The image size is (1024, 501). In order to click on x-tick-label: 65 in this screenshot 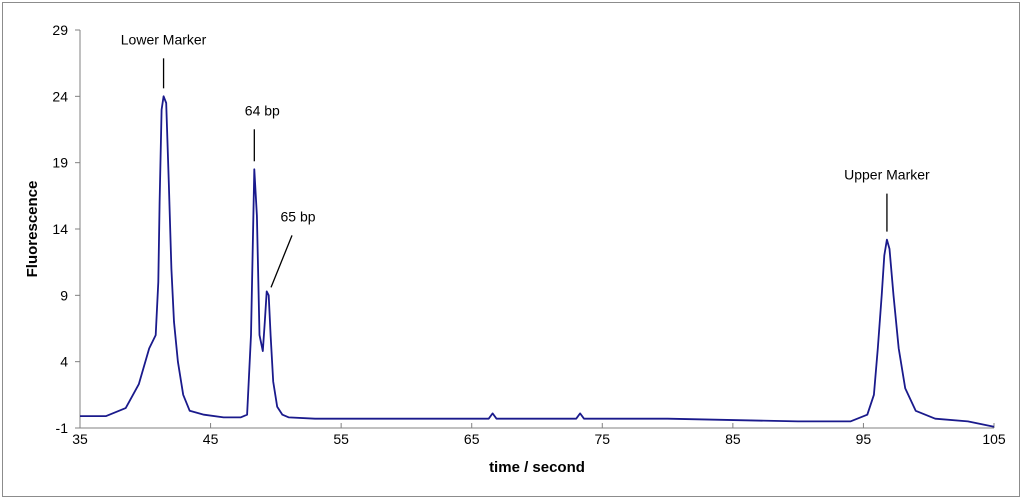, I will do `click(472, 439)`.